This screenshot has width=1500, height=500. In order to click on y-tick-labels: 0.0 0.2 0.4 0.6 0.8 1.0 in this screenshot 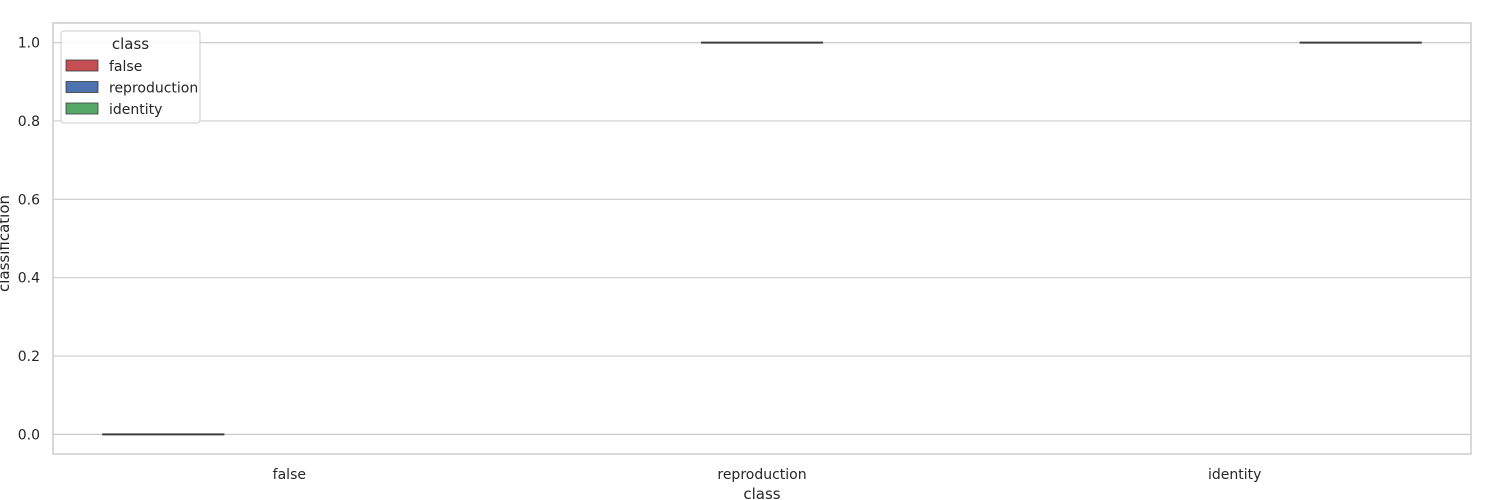, I will do `click(29, 240)`.